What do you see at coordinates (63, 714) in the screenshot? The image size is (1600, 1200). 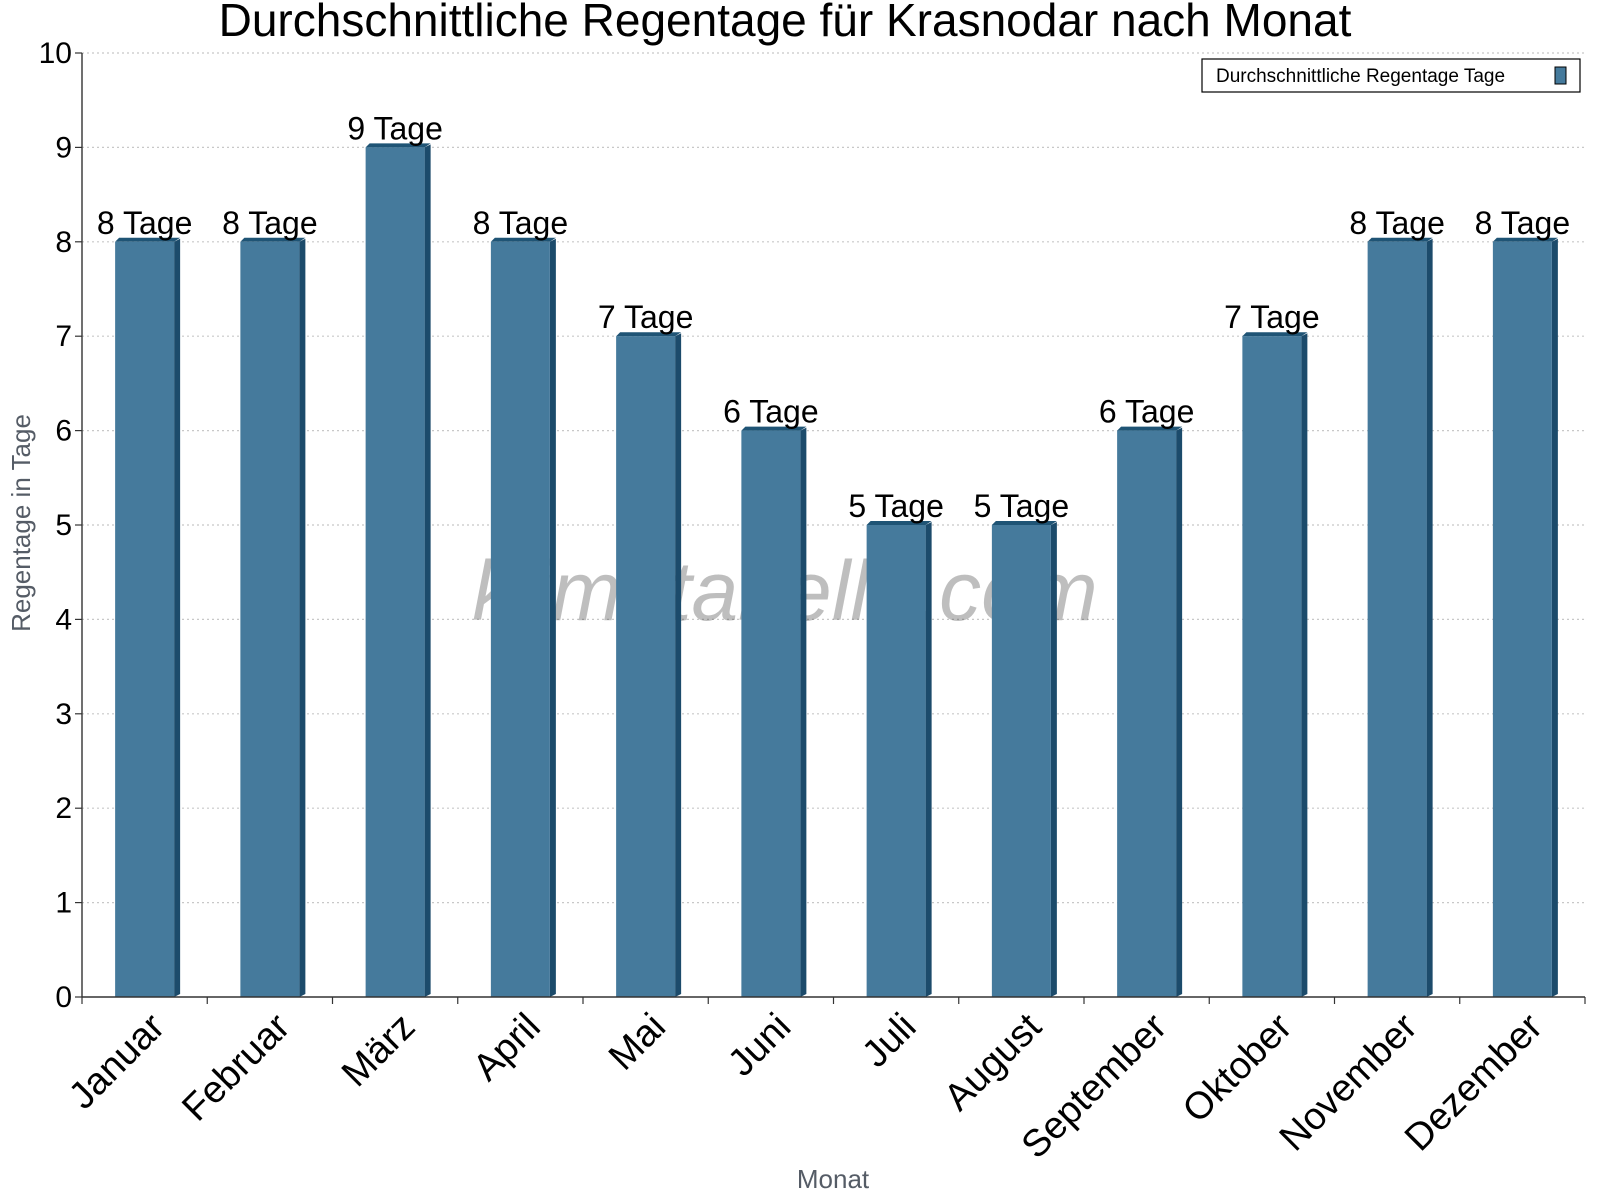 I see `y-tick-label: 3` at bounding box center [63, 714].